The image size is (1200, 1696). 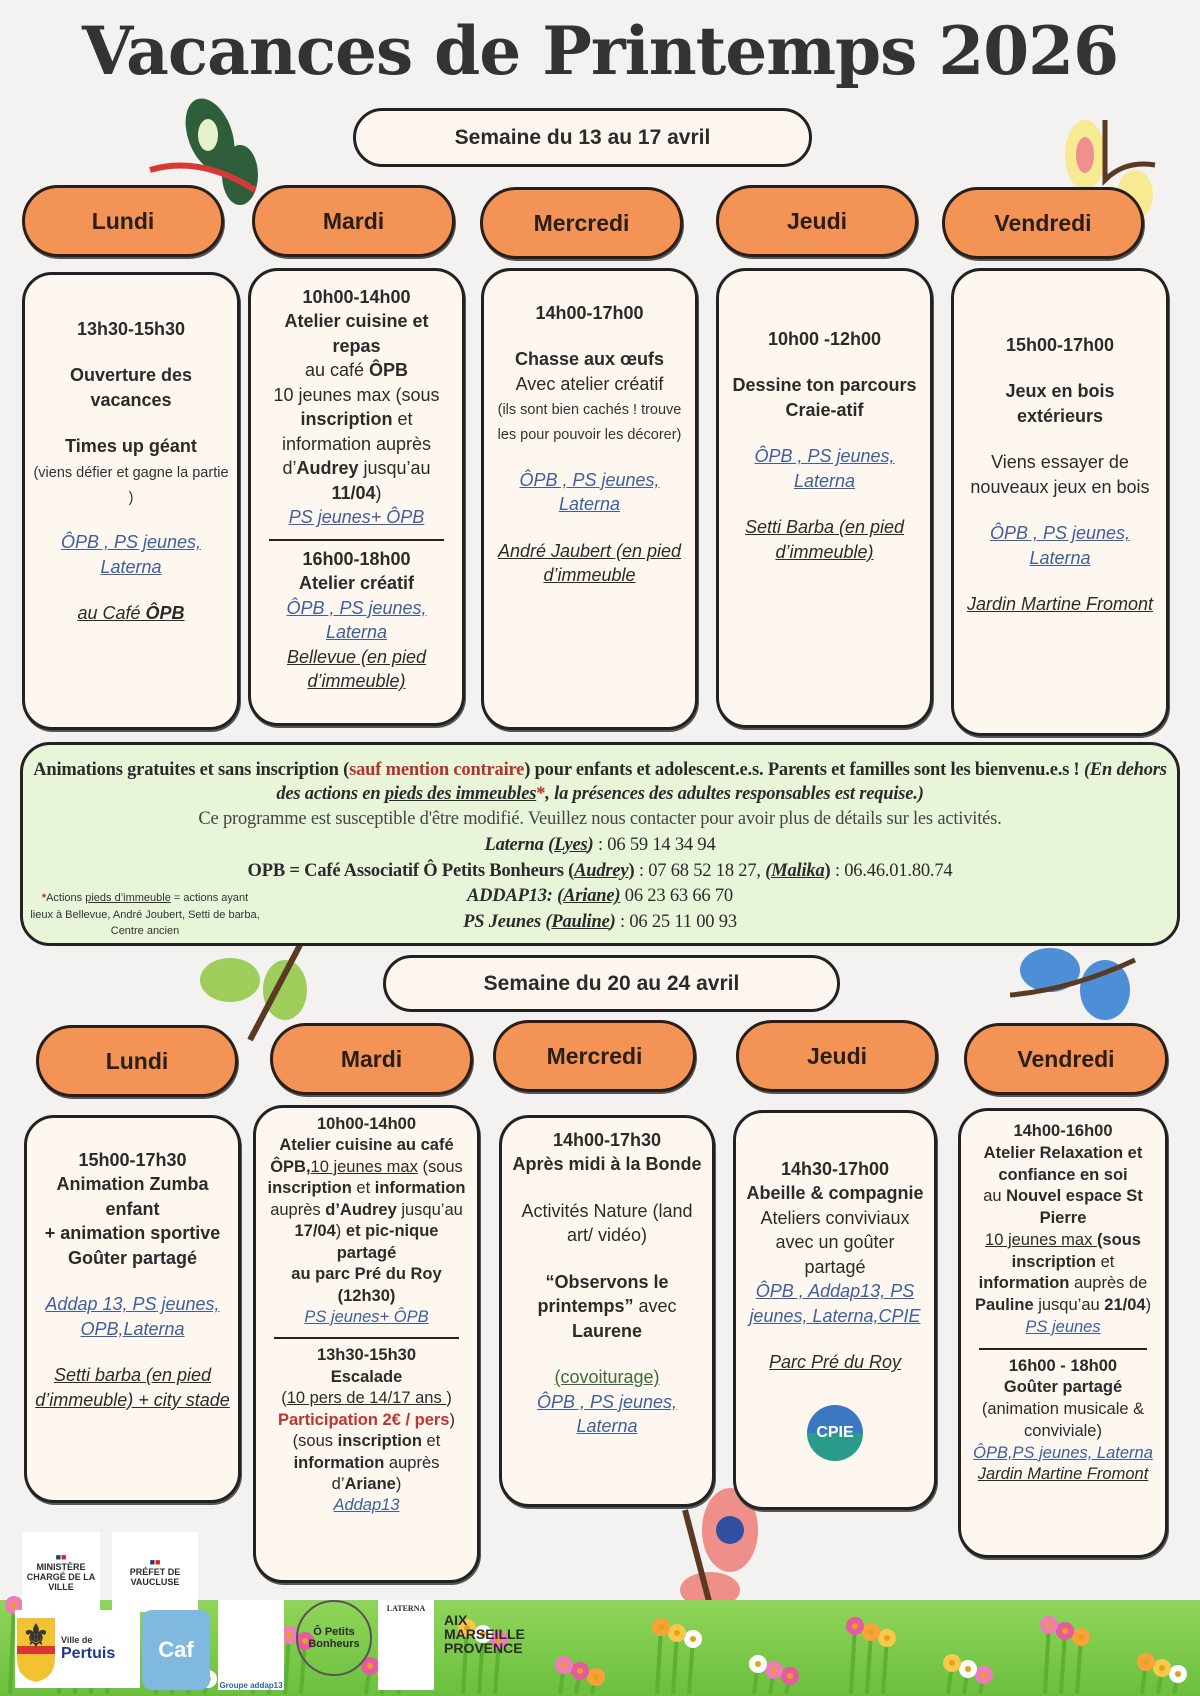 I want to click on text-segment: auprès de, so click(x=1108, y=1283).